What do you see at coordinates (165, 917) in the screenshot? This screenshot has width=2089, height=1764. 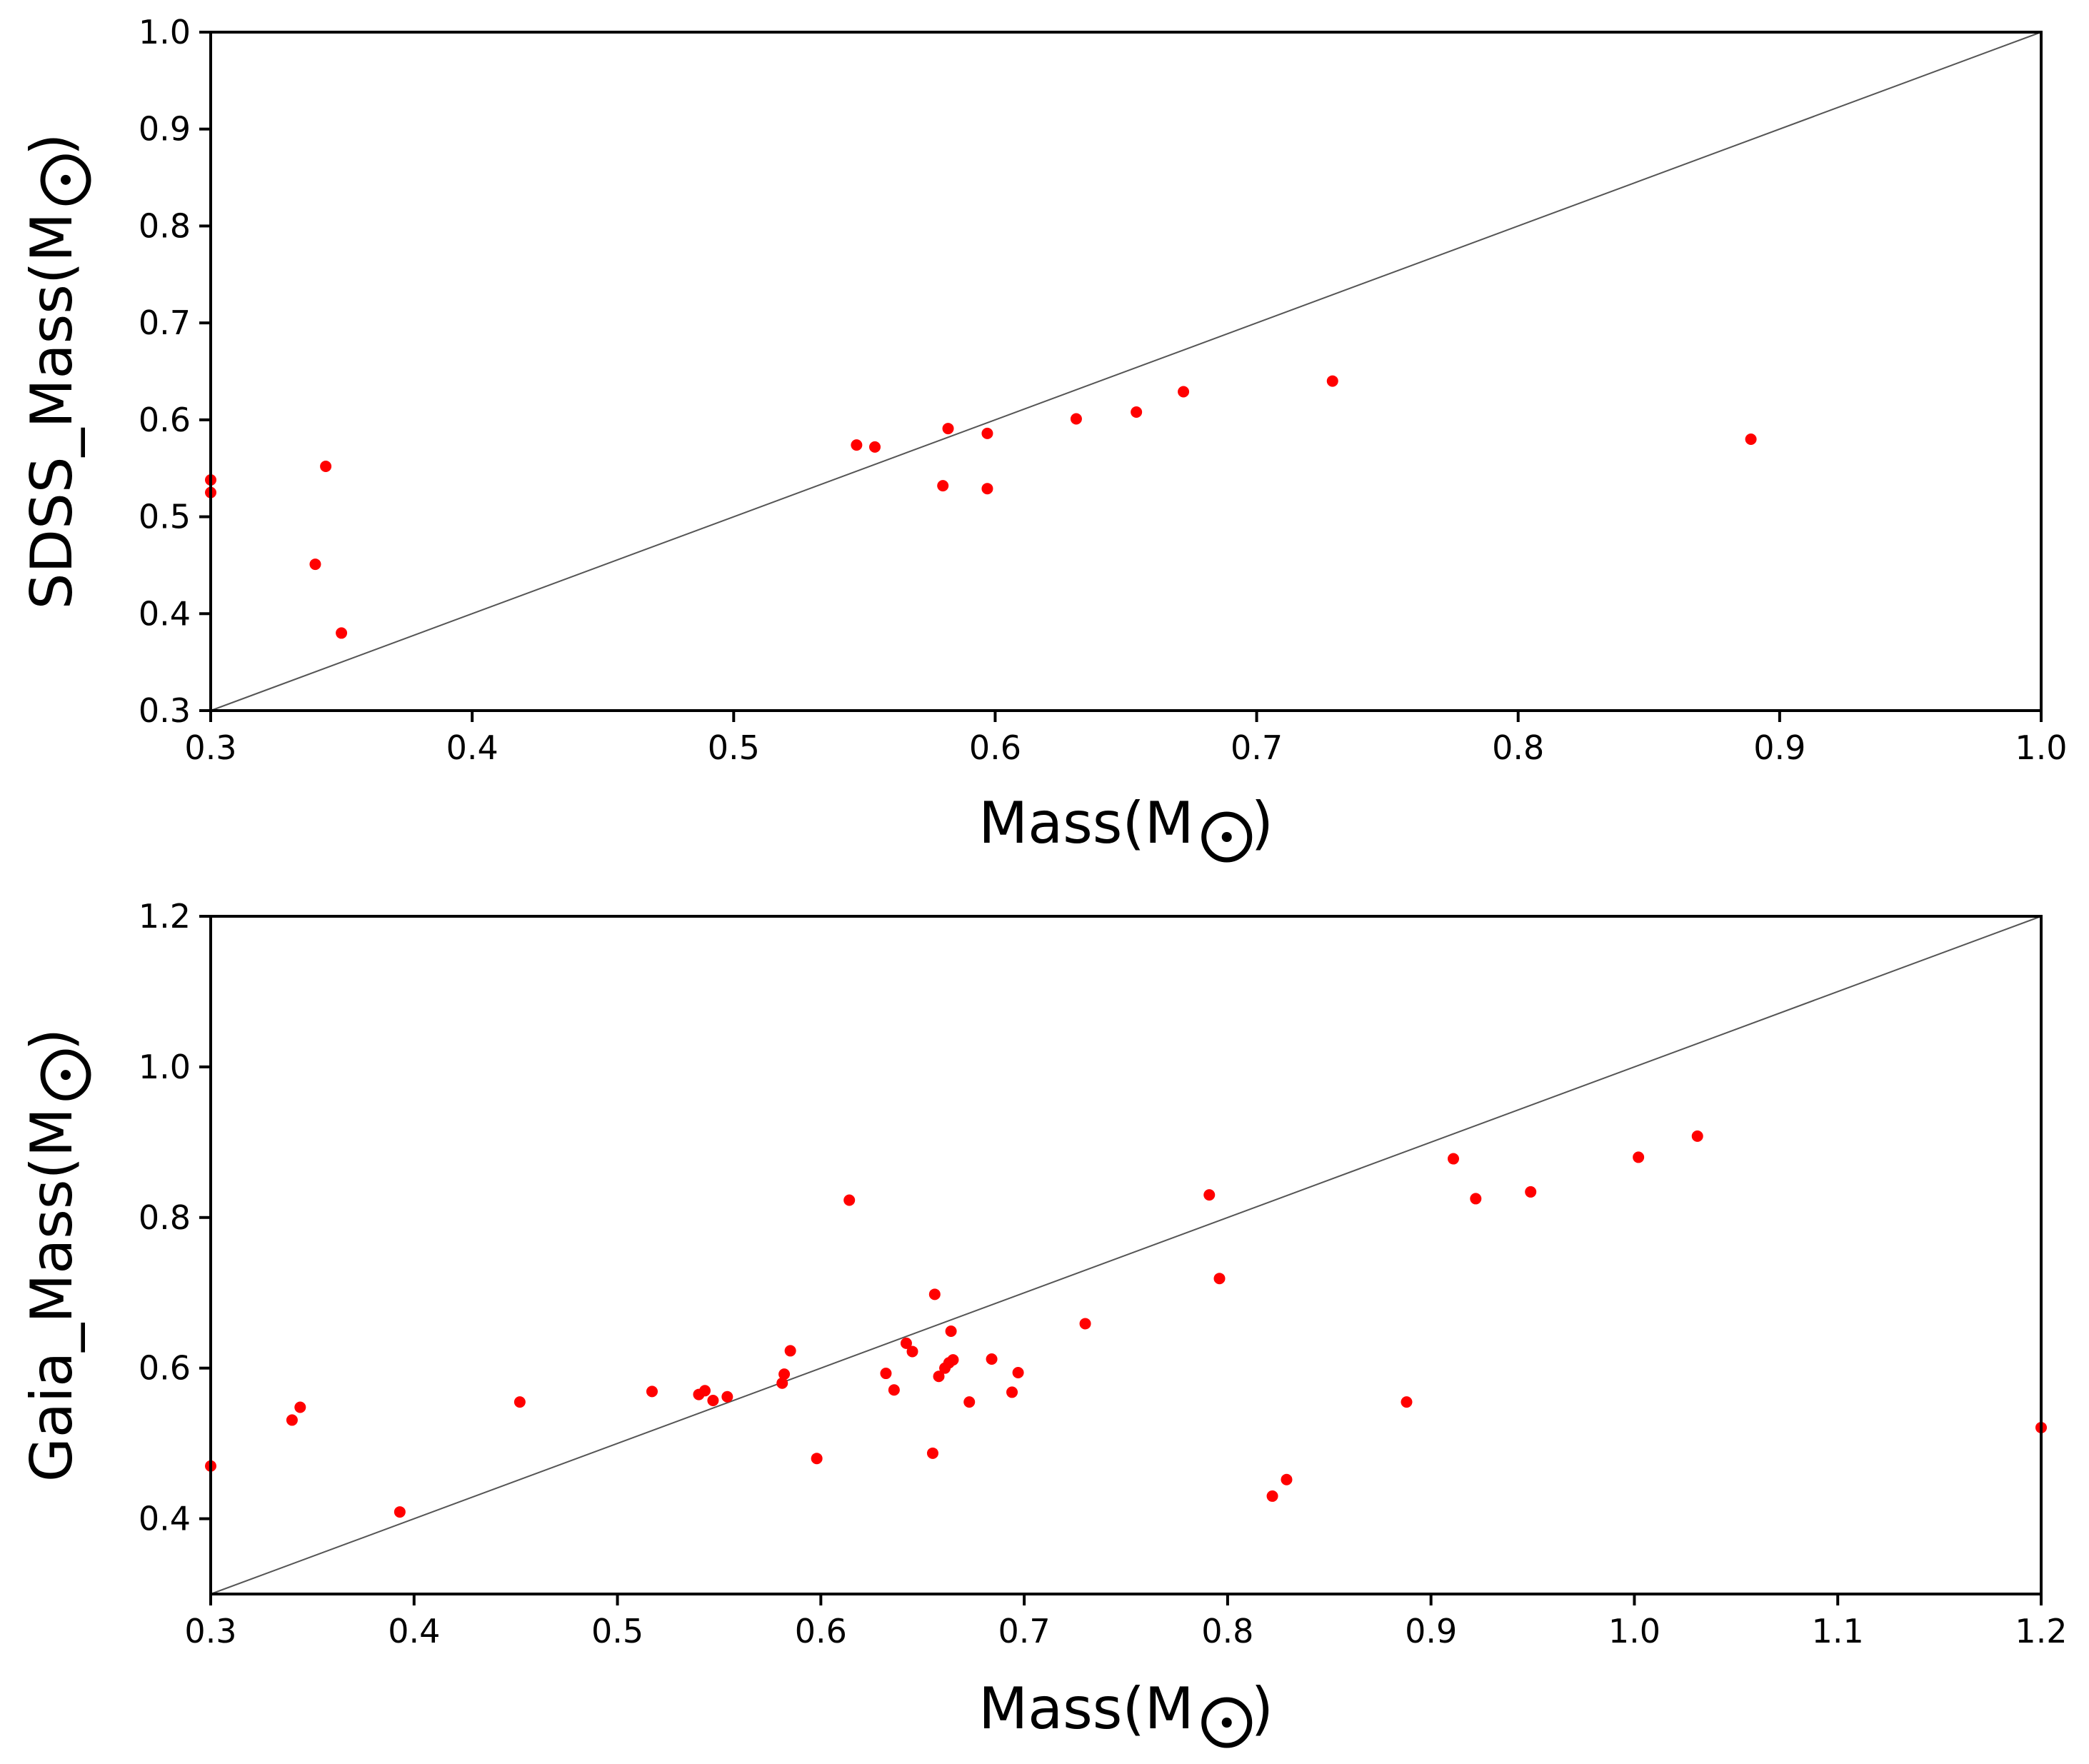 I see `y-tick-label: 1.2` at bounding box center [165, 917].